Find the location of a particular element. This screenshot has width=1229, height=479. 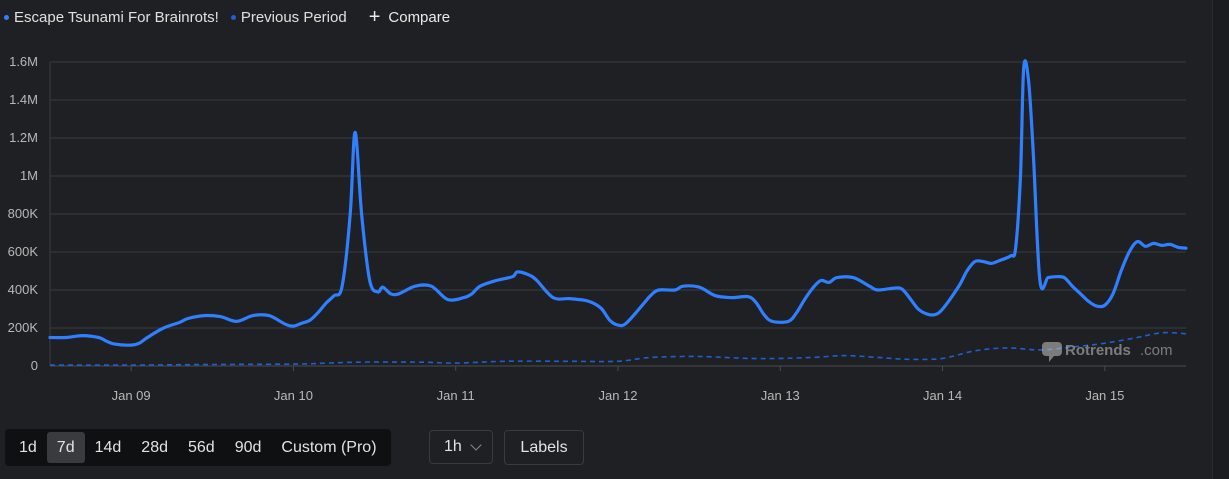

x-tick-label: Jan 14 is located at coordinates (942, 395).